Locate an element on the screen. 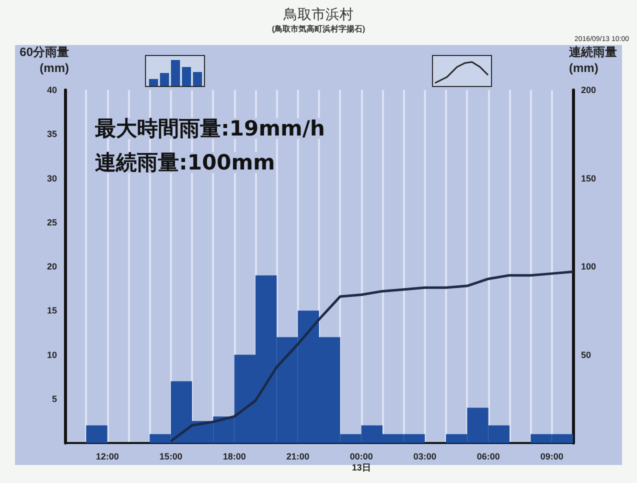 The width and height of the screenshot is (637, 483). y2-axis-title: 連続雨量 (mm) is located at coordinates (592, 60).